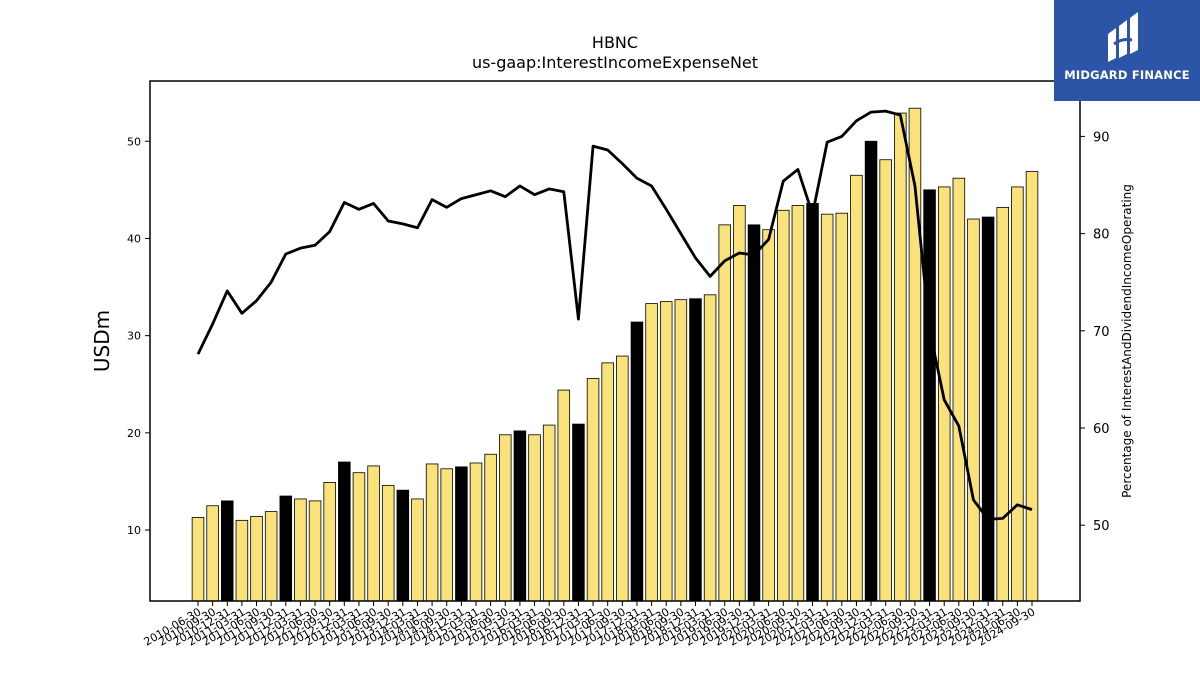 The height and width of the screenshot is (675, 1200). I want to click on brand-logo: MIDGARD FINANCE, so click(1127, 50).